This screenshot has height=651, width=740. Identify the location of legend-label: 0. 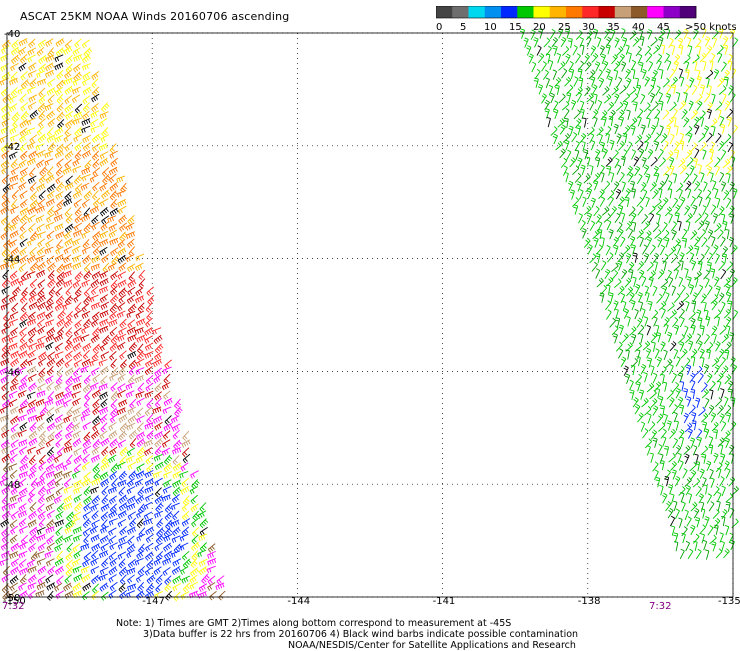
(439, 27).